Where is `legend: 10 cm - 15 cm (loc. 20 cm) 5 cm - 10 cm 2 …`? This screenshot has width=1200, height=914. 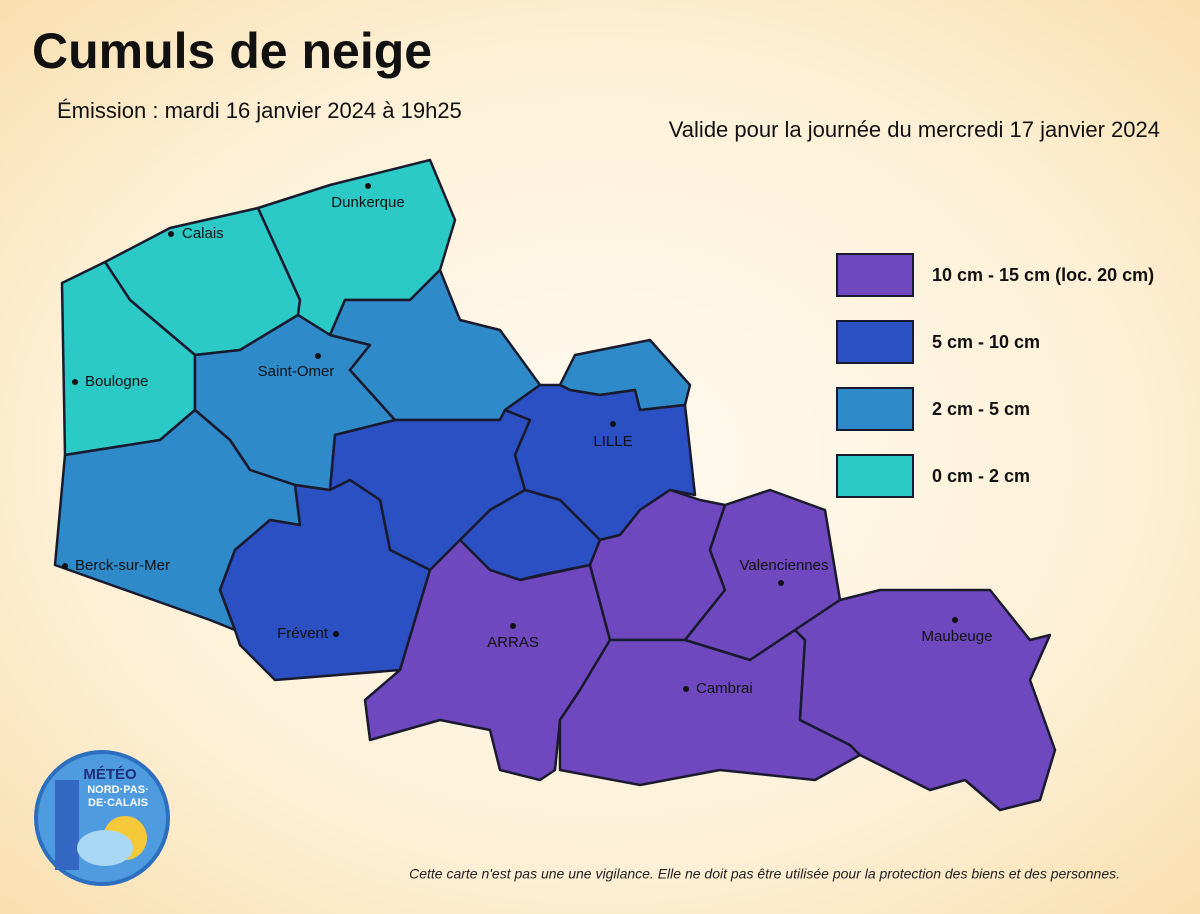
legend: 10 cm - 15 cm (loc. 20 cm) 5 cm - 10 cm 2 … is located at coordinates (995, 375).